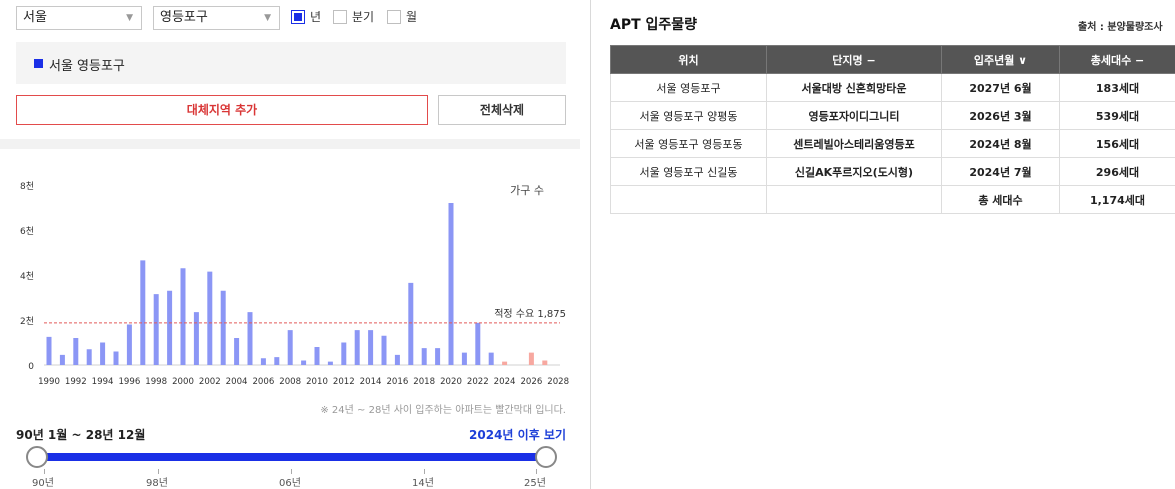 This screenshot has width=1175, height=489. I want to click on bar-1999, so click(170, 327).